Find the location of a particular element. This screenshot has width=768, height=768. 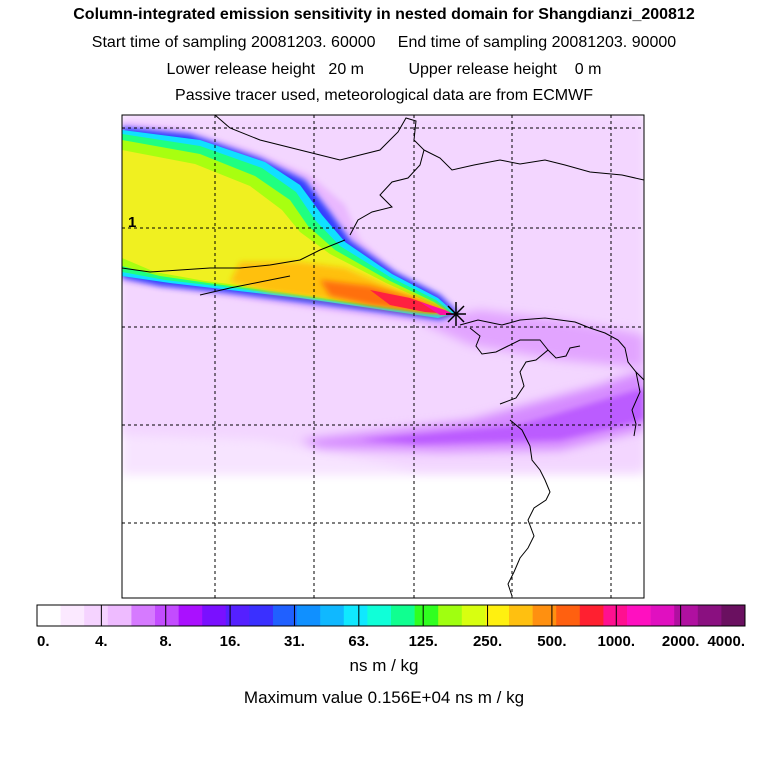

colorbar-tick-label: 250. is located at coordinates (487, 641).